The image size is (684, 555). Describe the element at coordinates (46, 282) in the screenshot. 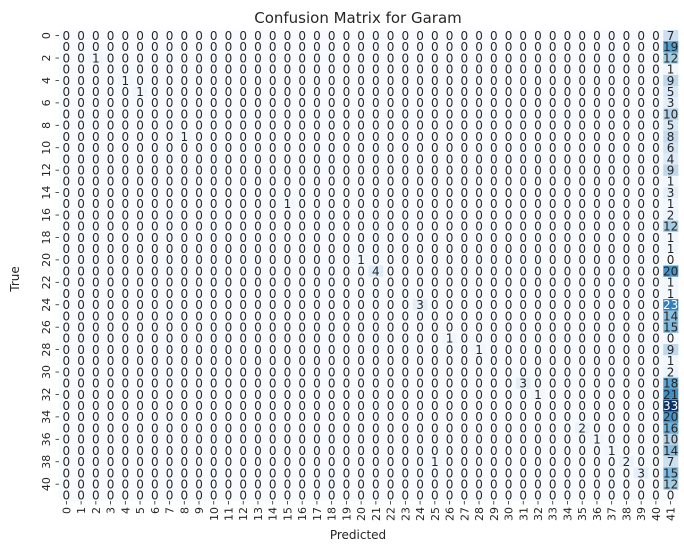

I see `y-tick-label: 22` at that location.